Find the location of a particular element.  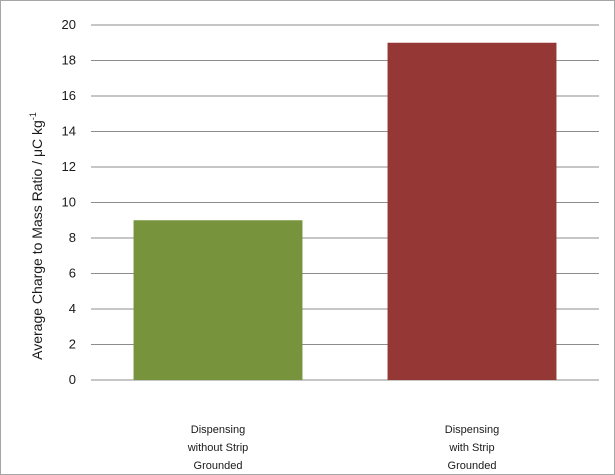

y-tick-label: 4 is located at coordinates (72, 308).